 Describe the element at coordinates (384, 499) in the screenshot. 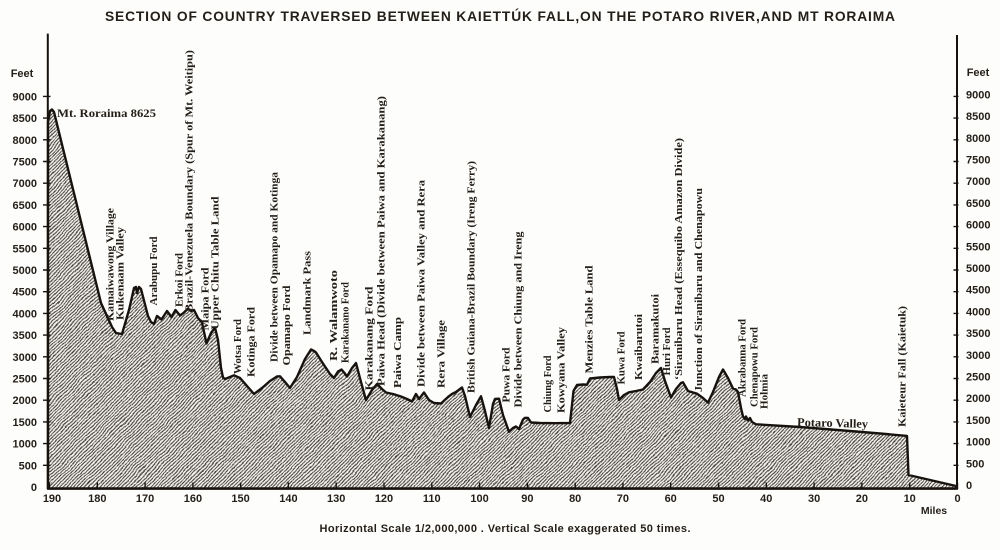

I see `svg-text: 120` at that location.